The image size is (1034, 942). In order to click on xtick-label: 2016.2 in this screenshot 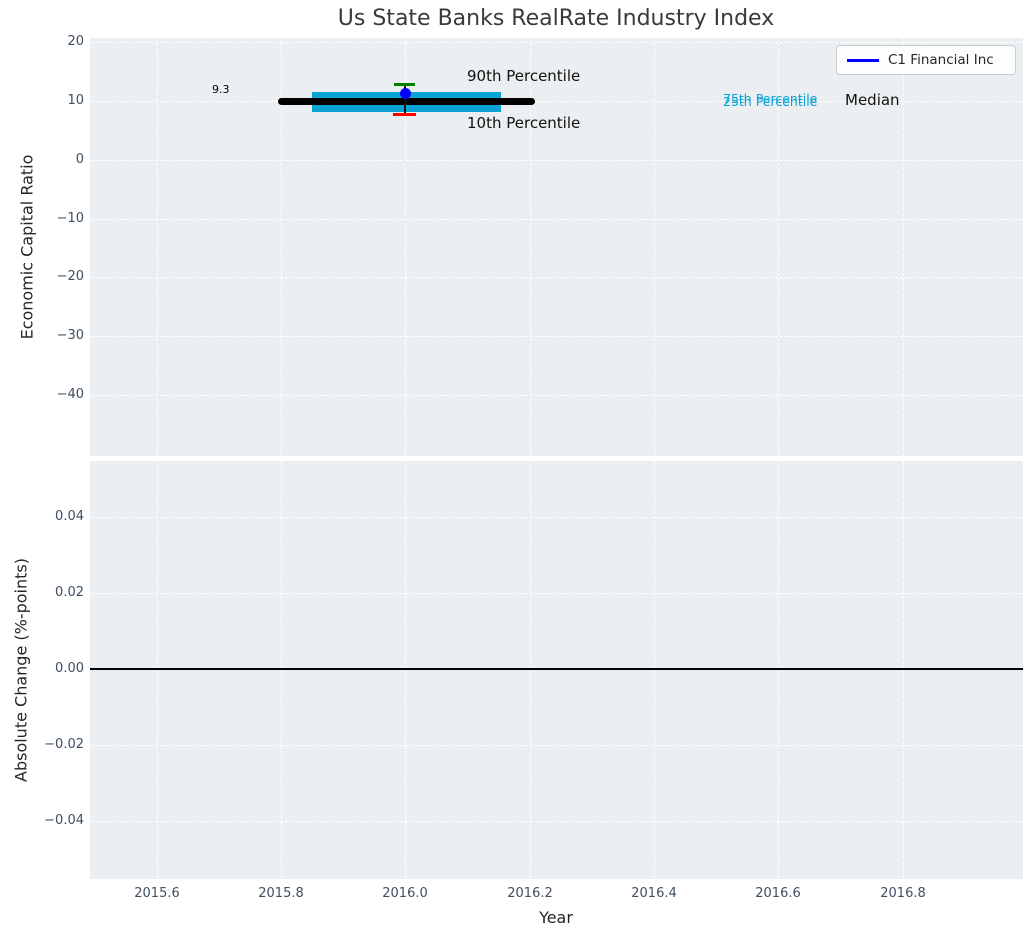, I will do `click(530, 893)`.